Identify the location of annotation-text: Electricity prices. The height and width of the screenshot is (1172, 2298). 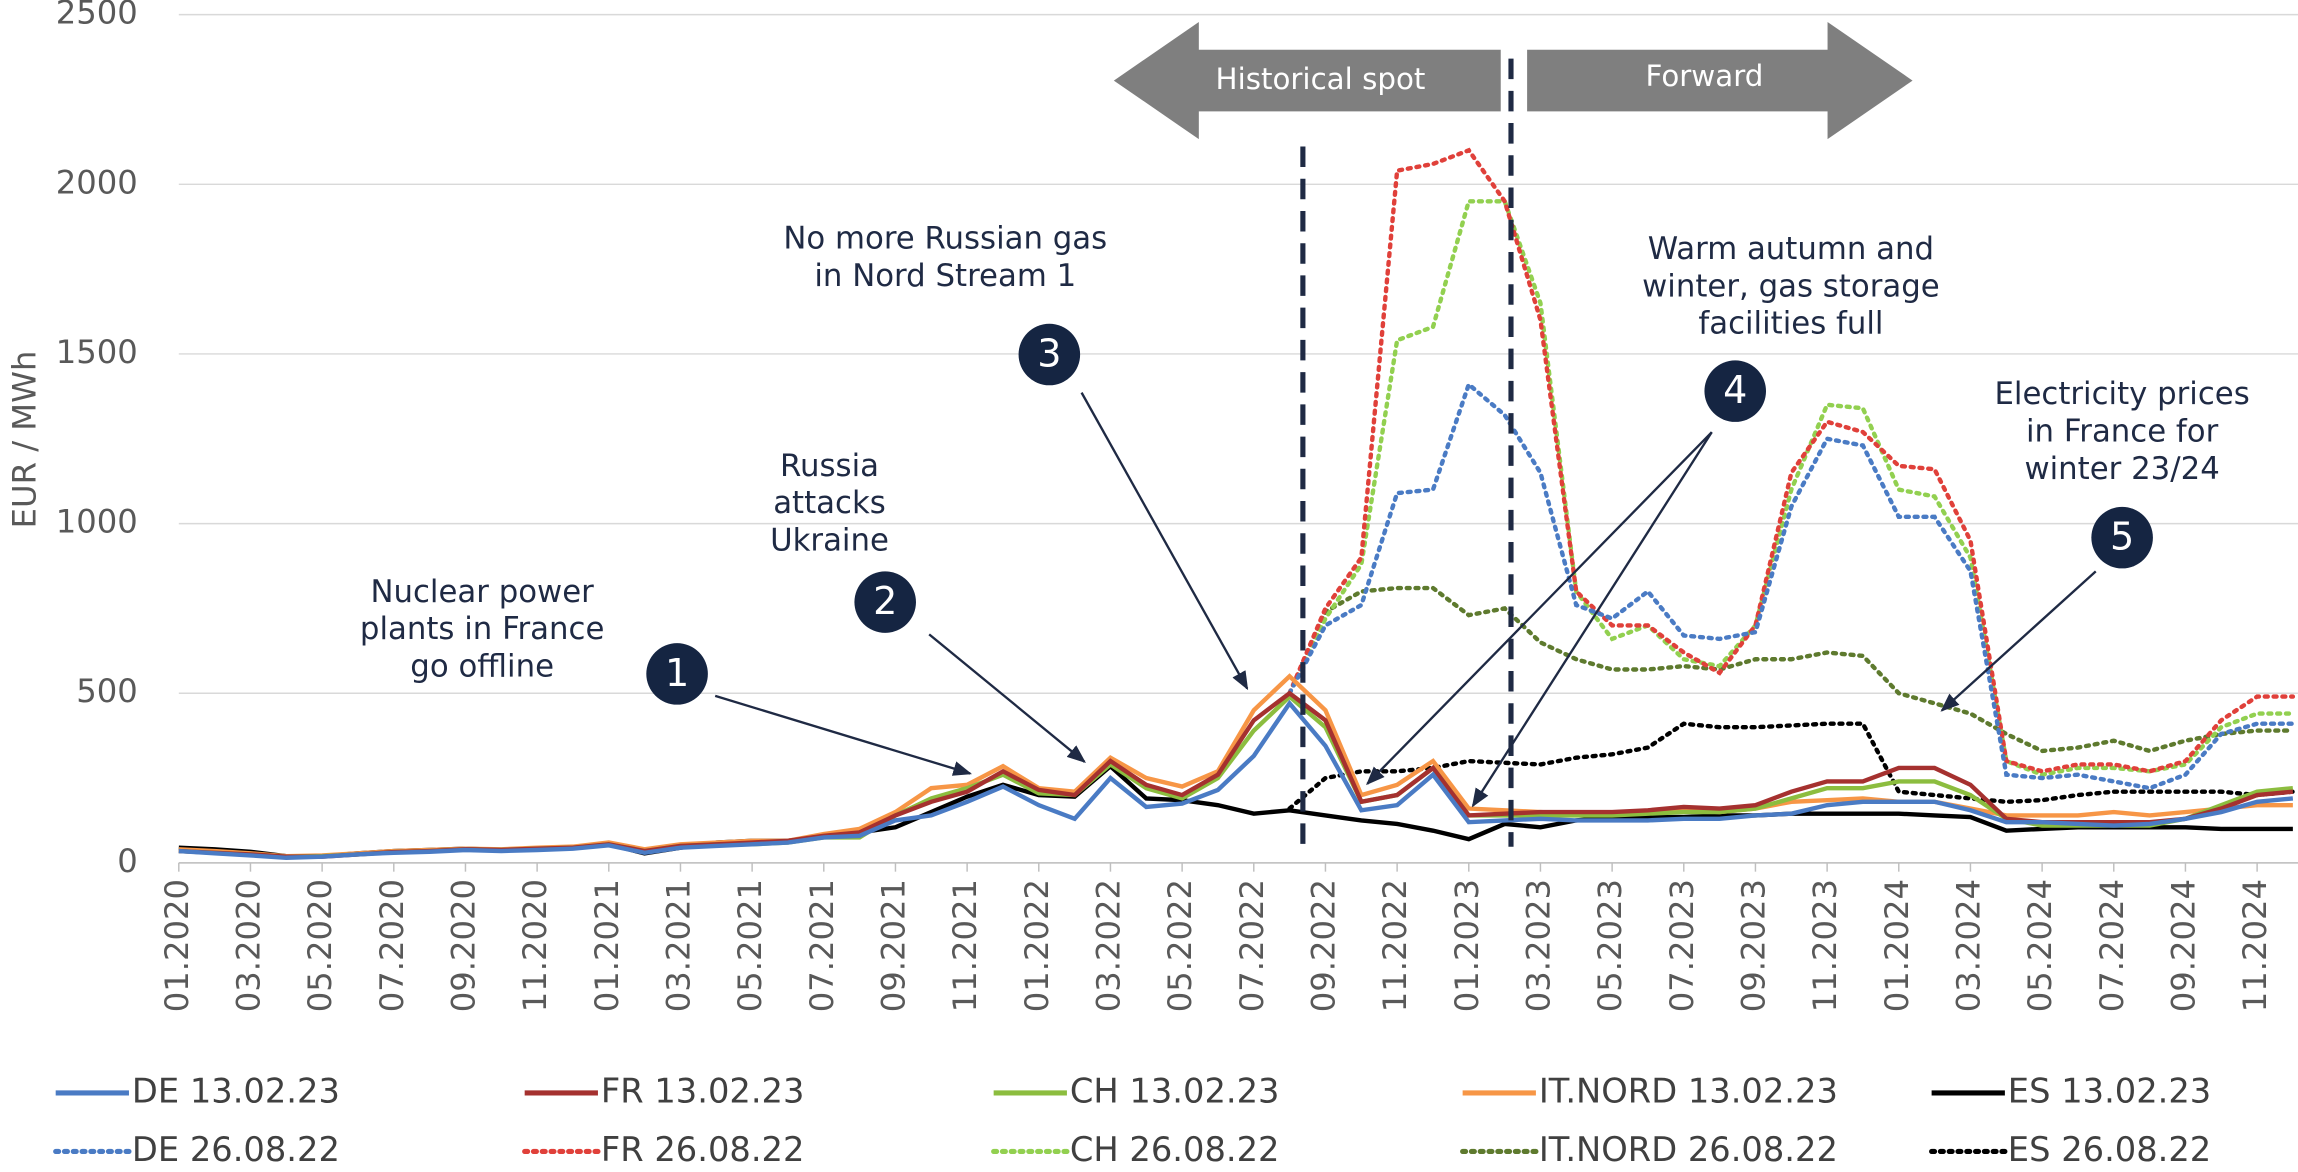
(2122, 394).